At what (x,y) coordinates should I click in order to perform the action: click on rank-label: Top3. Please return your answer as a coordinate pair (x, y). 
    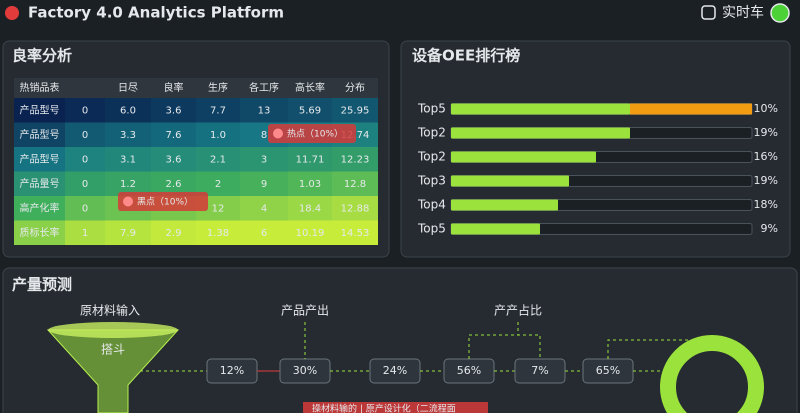
    Looking at the image, I should click on (431, 181).